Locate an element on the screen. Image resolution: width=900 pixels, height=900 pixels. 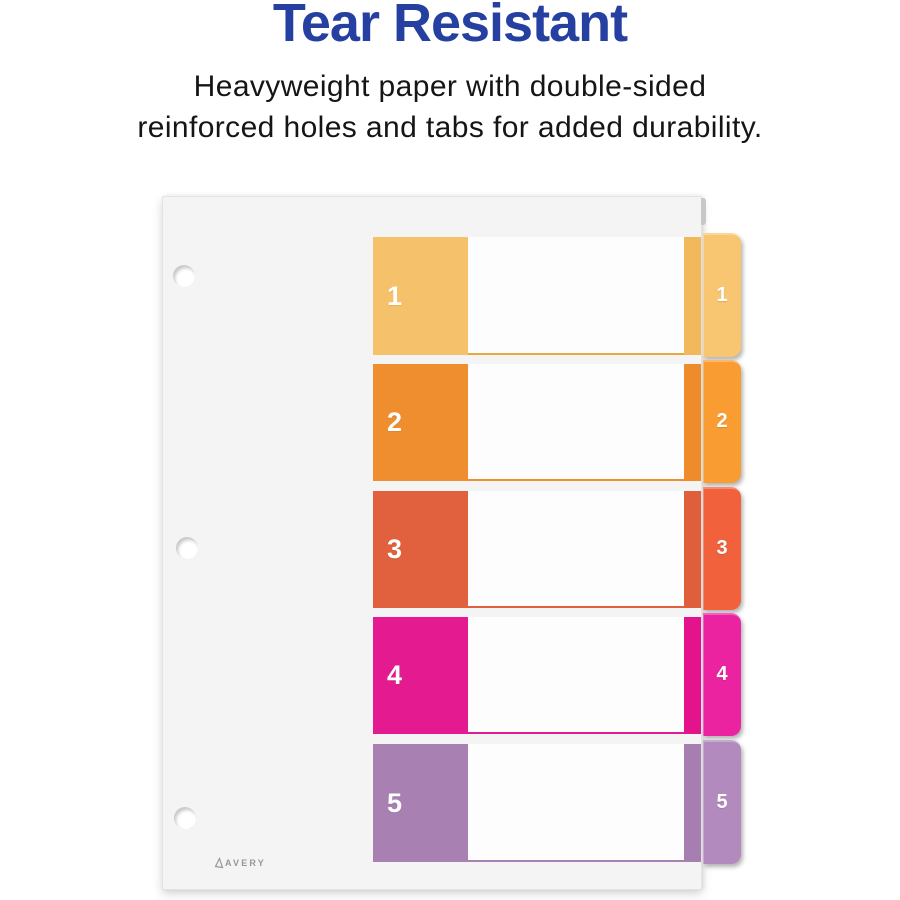
toc-band: 1 is located at coordinates (537, 296).